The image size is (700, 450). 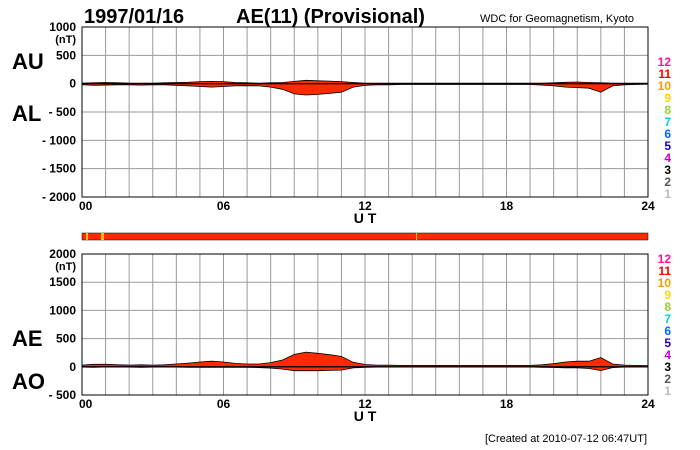 What do you see at coordinates (365, 359) in the screenshot?
I see `series-area-ae` at bounding box center [365, 359].